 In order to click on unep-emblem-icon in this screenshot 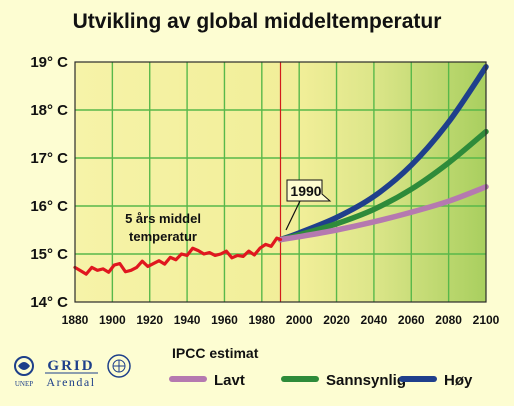, I will do `click(24, 366)`.